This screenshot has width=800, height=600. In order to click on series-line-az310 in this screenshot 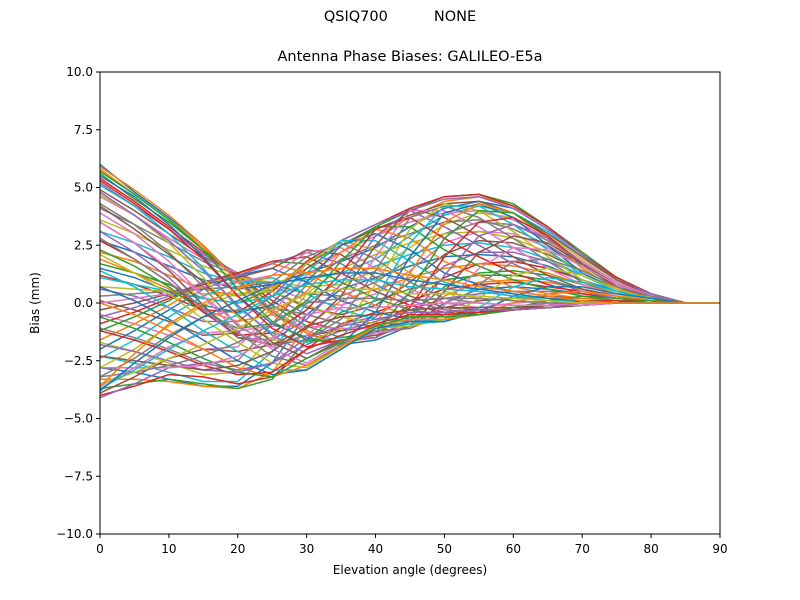, I will do `click(410, 336)`.